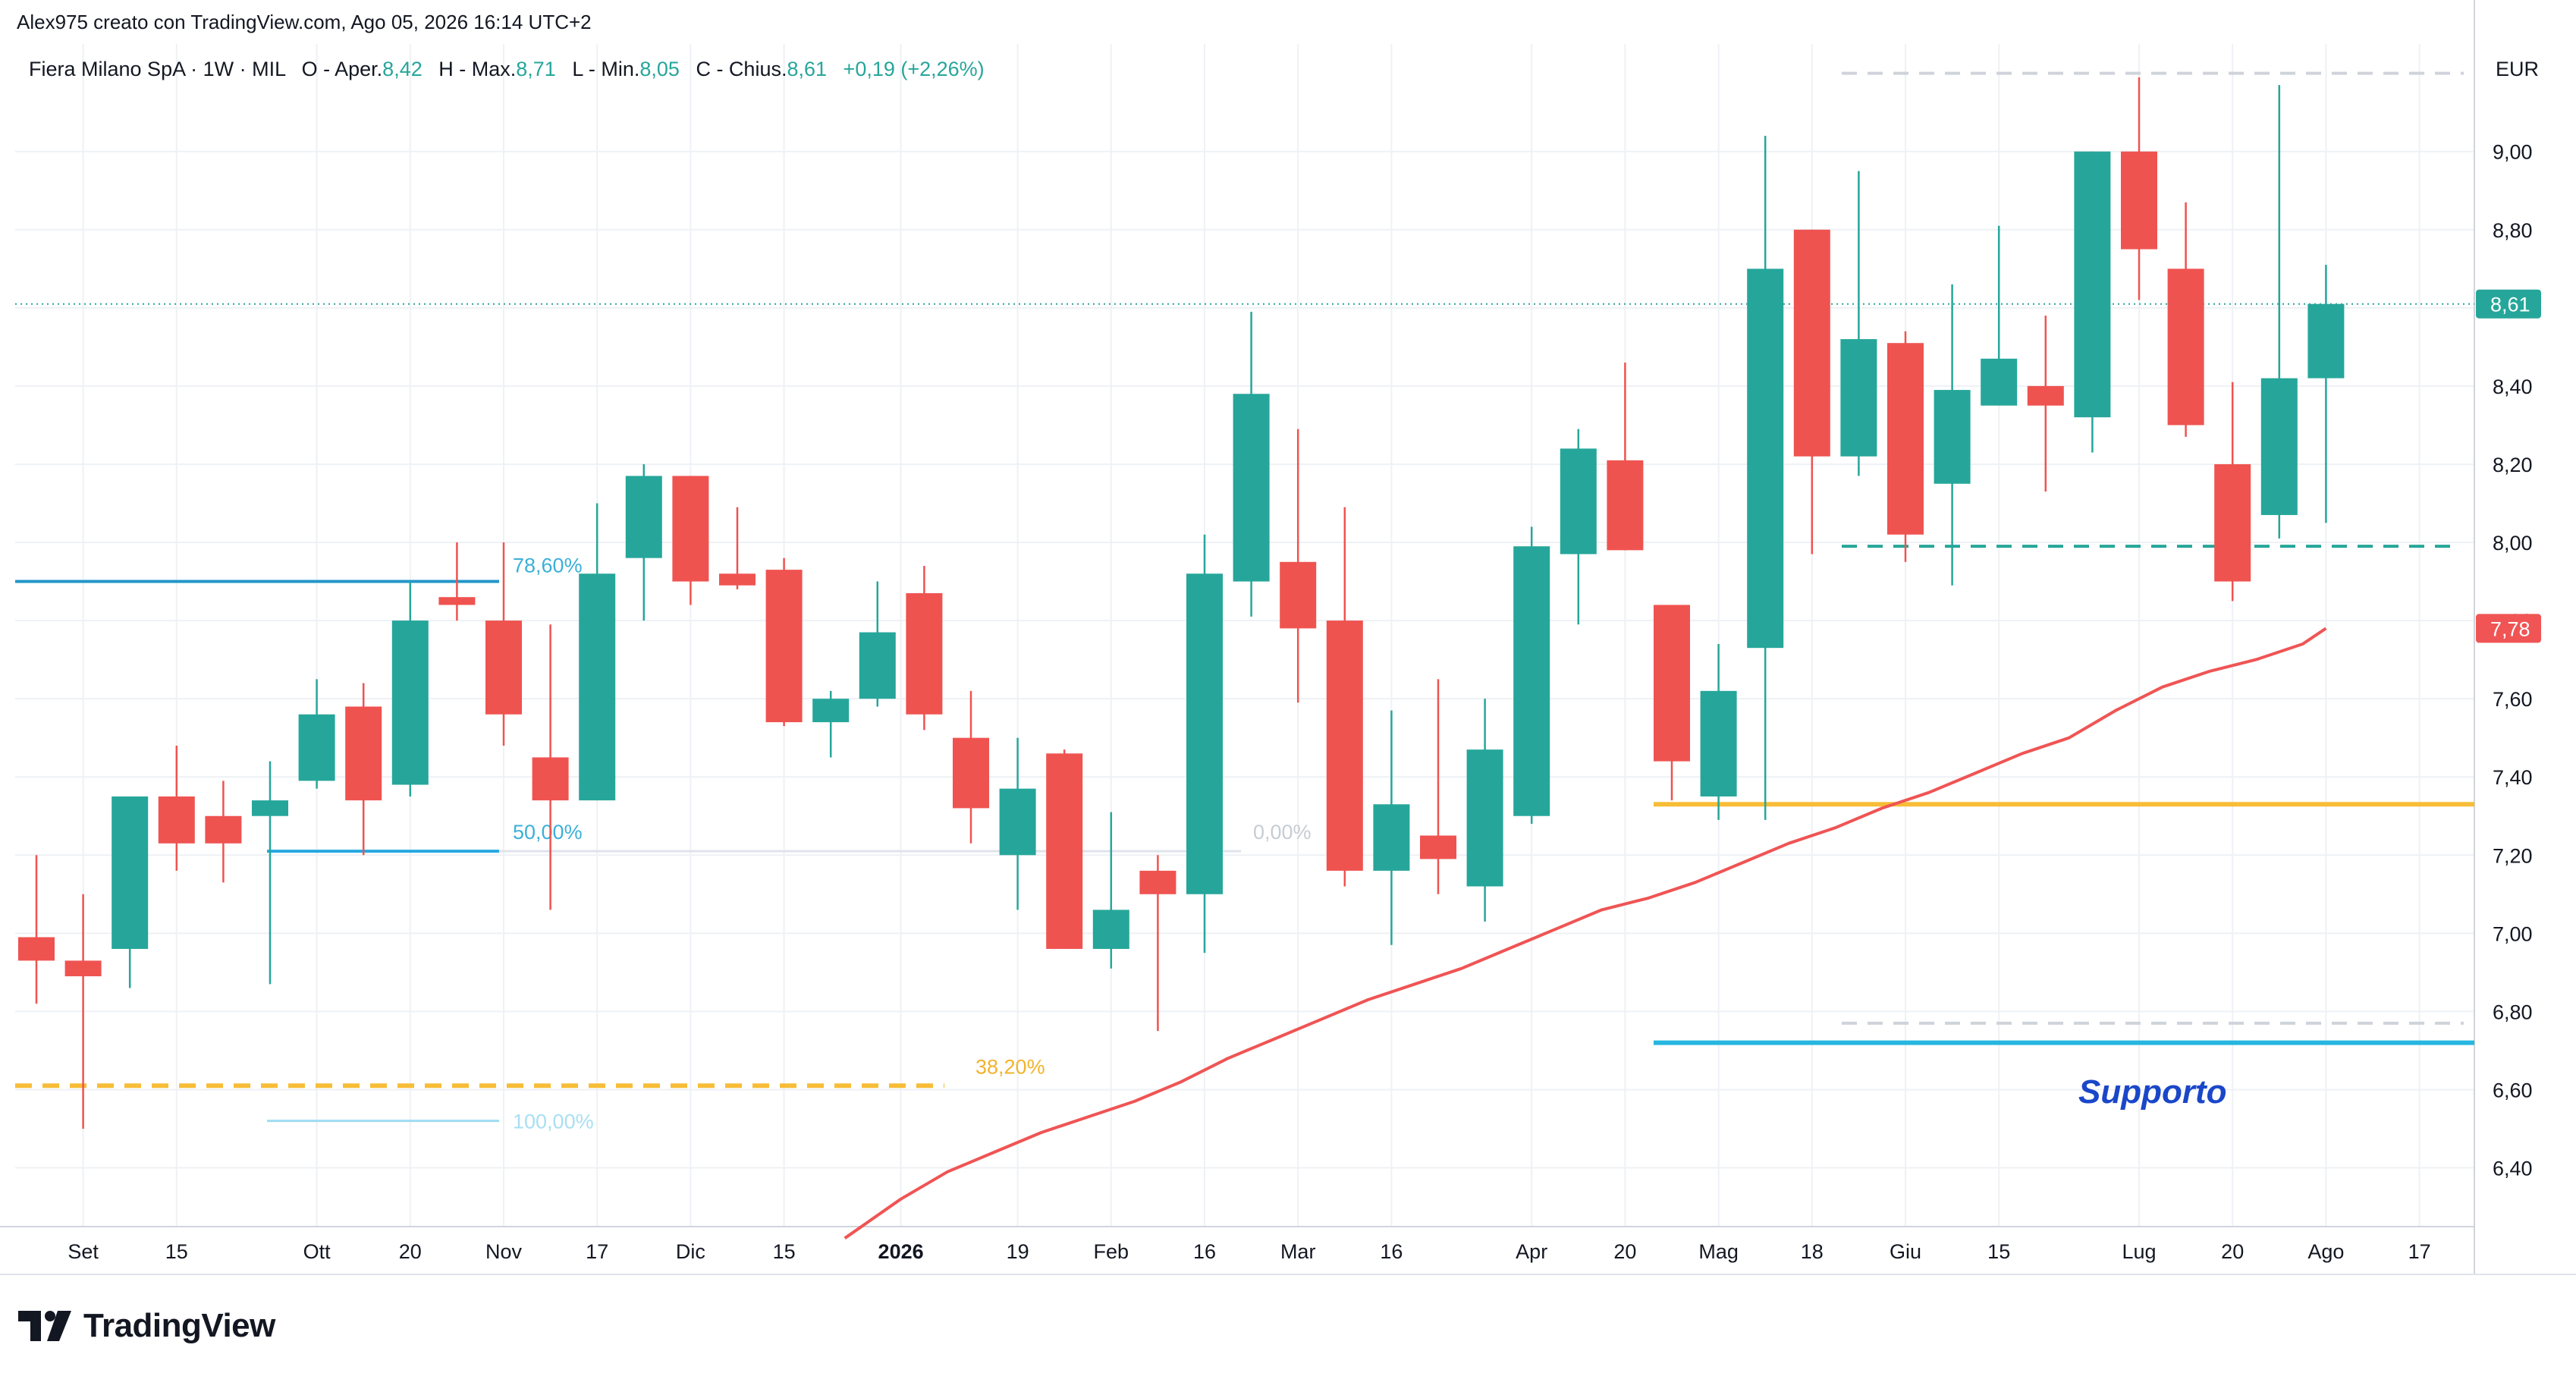 This screenshot has width=2576, height=1373. What do you see at coordinates (914, 69) in the screenshot?
I see `legend-change: +0,19 (+2,26%)` at bounding box center [914, 69].